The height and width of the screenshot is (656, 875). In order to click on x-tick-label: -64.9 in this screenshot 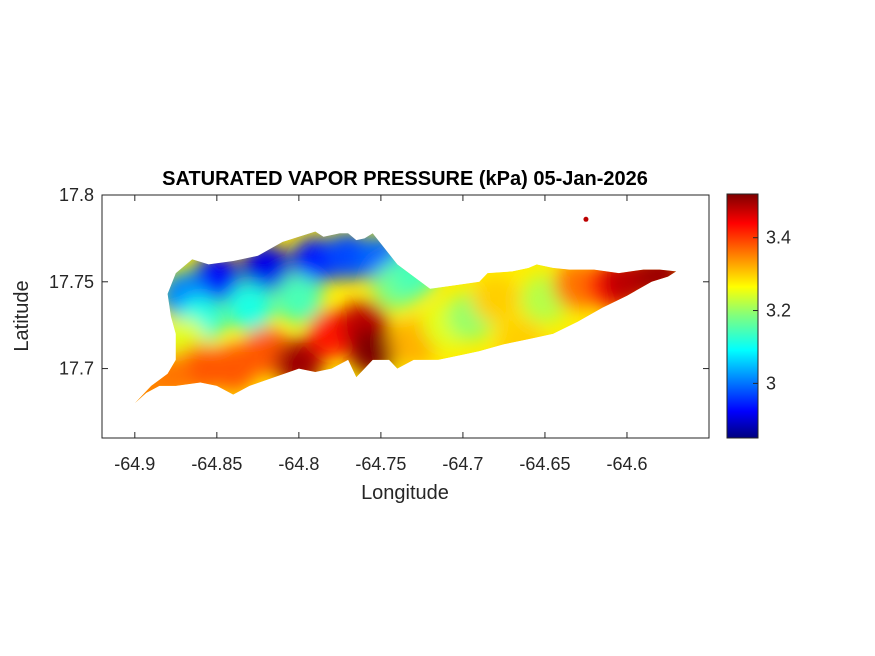, I will do `click(134, 464)`.